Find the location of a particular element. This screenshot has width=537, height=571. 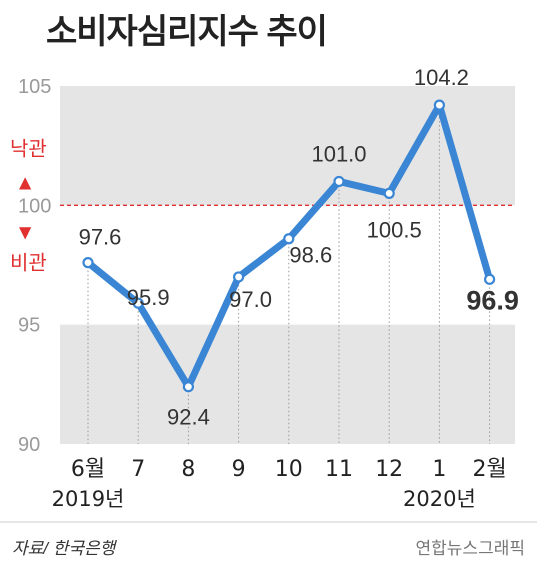

source-note: 자료/ 한국은행 is located at coordinates (64, 548).